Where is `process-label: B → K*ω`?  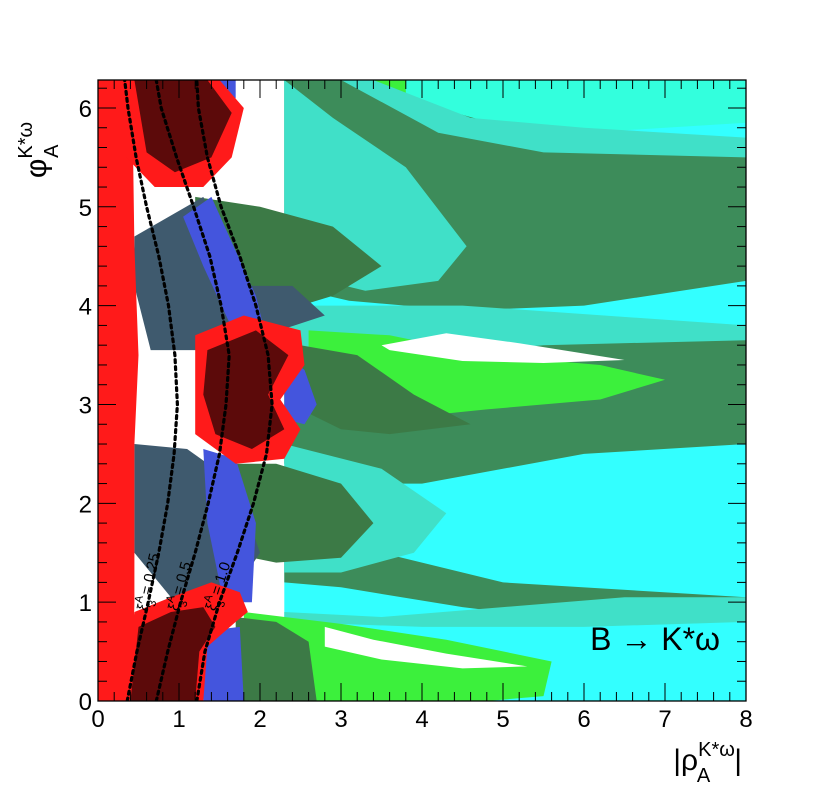 process-label: B → K*ω is located at coordinates (655, 639).